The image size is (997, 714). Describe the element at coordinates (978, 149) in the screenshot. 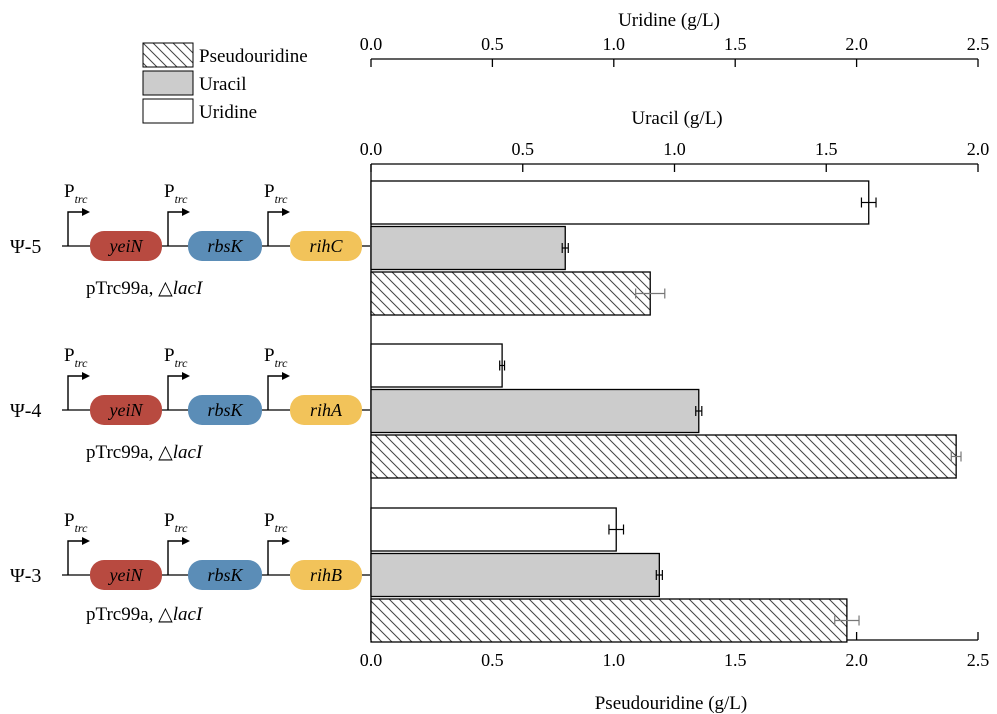

I see `uracil-tick-label: 2.0` at that location.